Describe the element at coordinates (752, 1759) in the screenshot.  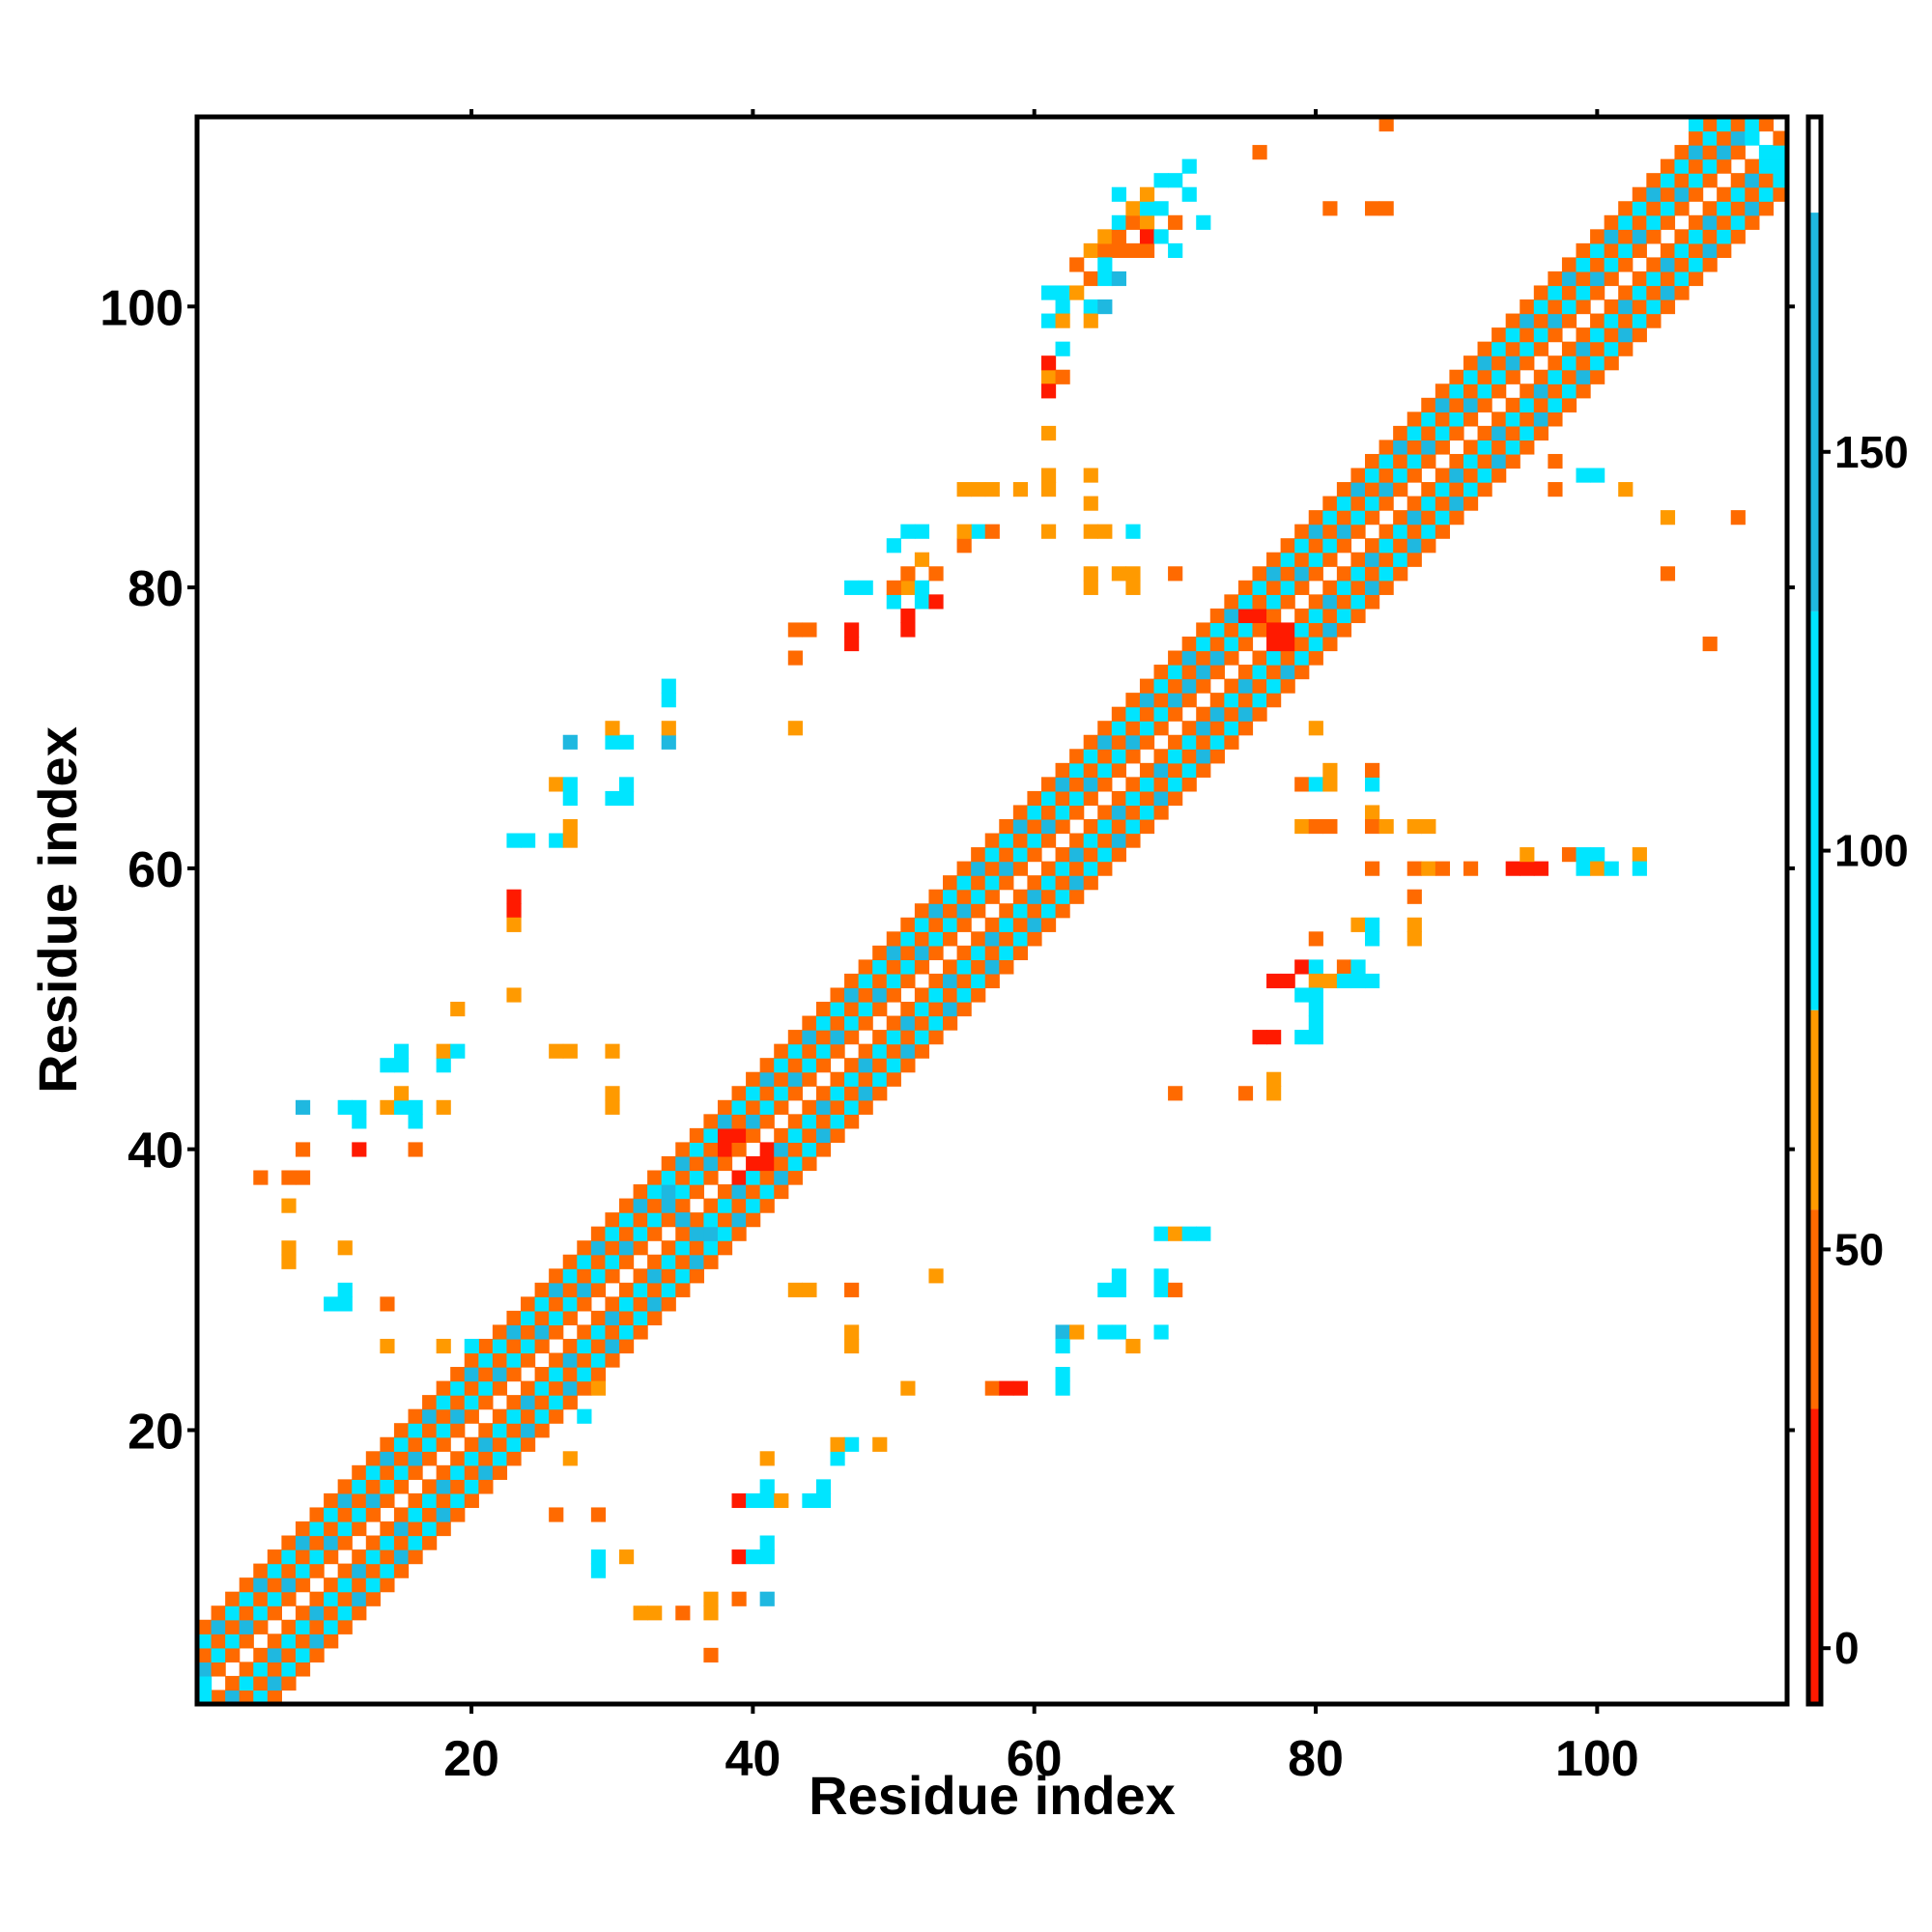
I see `x-tick-label: 40` at that location.